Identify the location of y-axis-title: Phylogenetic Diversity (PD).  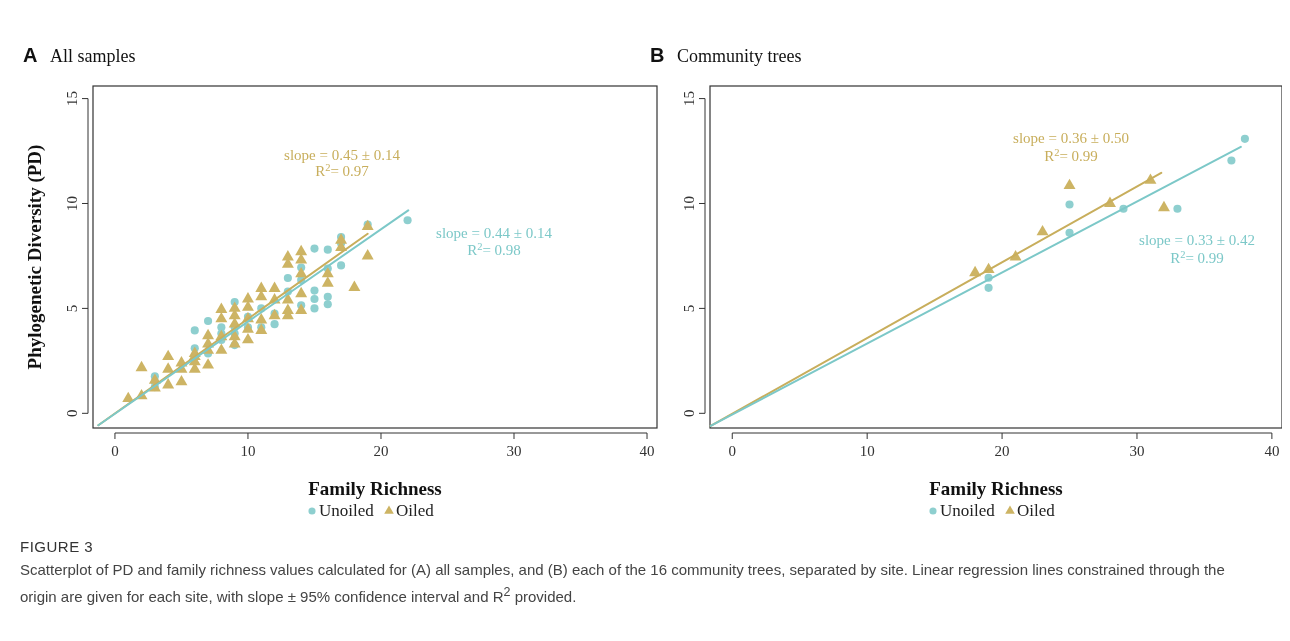
(35, 257).